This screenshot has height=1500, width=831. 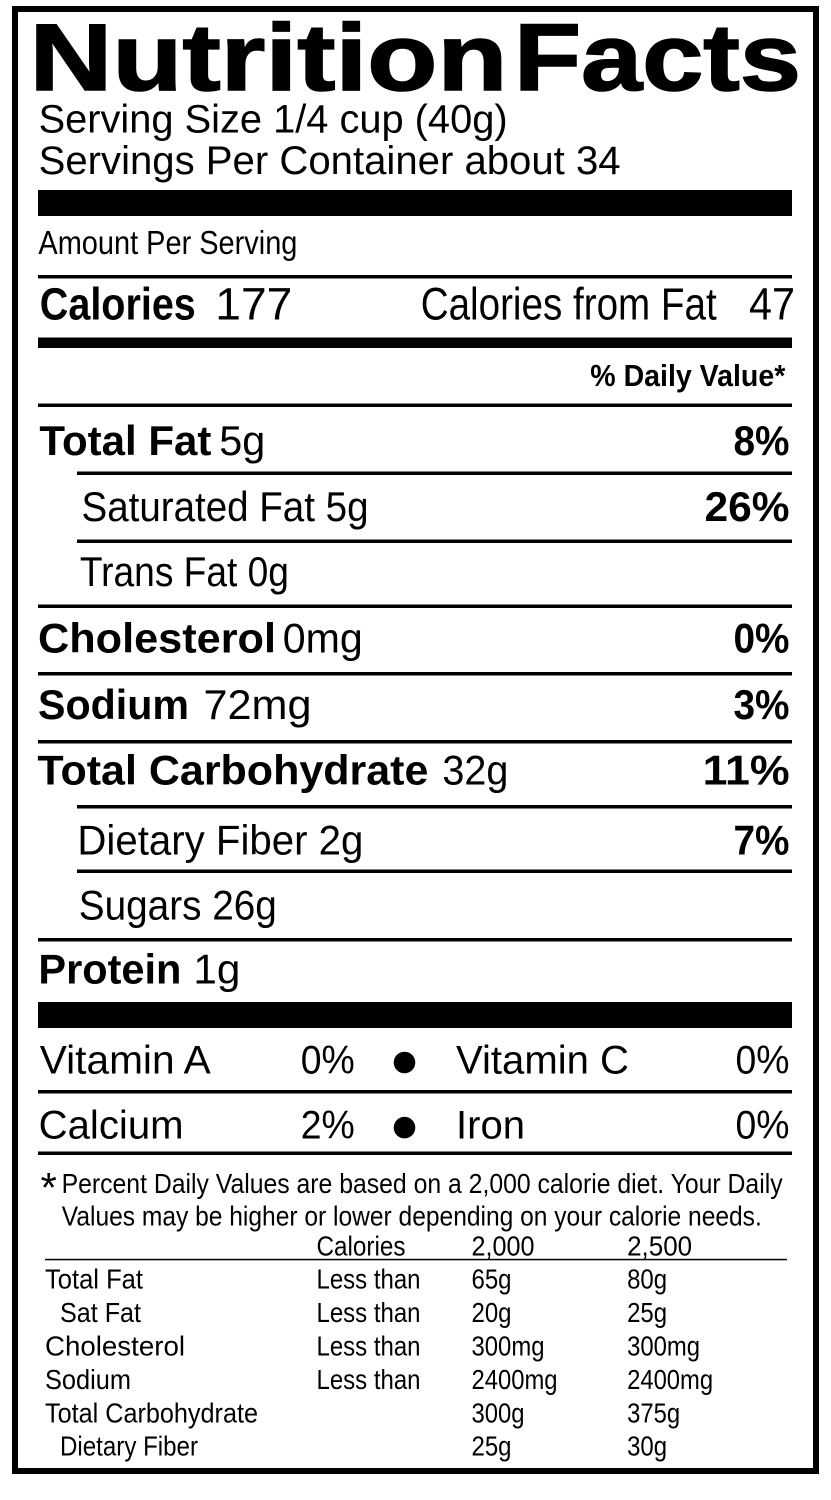 I want to click on svg-text: Amount Per Serving, so click(x=167, y=242).